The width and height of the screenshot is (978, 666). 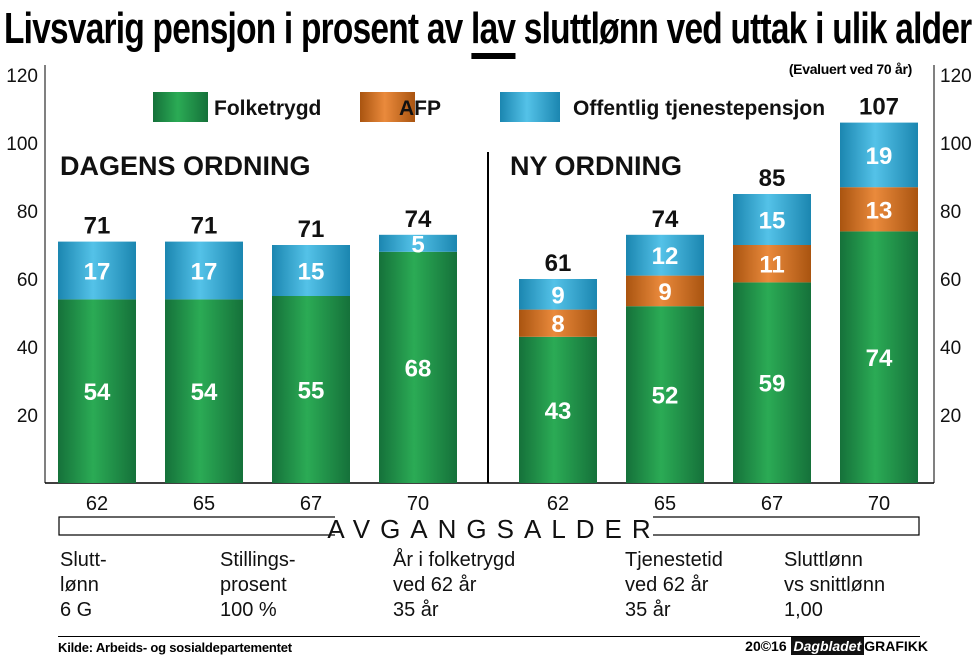 What do you see at coordinates (180, 107) in the screenshot?
I see `legend-swatch-folketrygd` at bounding box center [180, 107].